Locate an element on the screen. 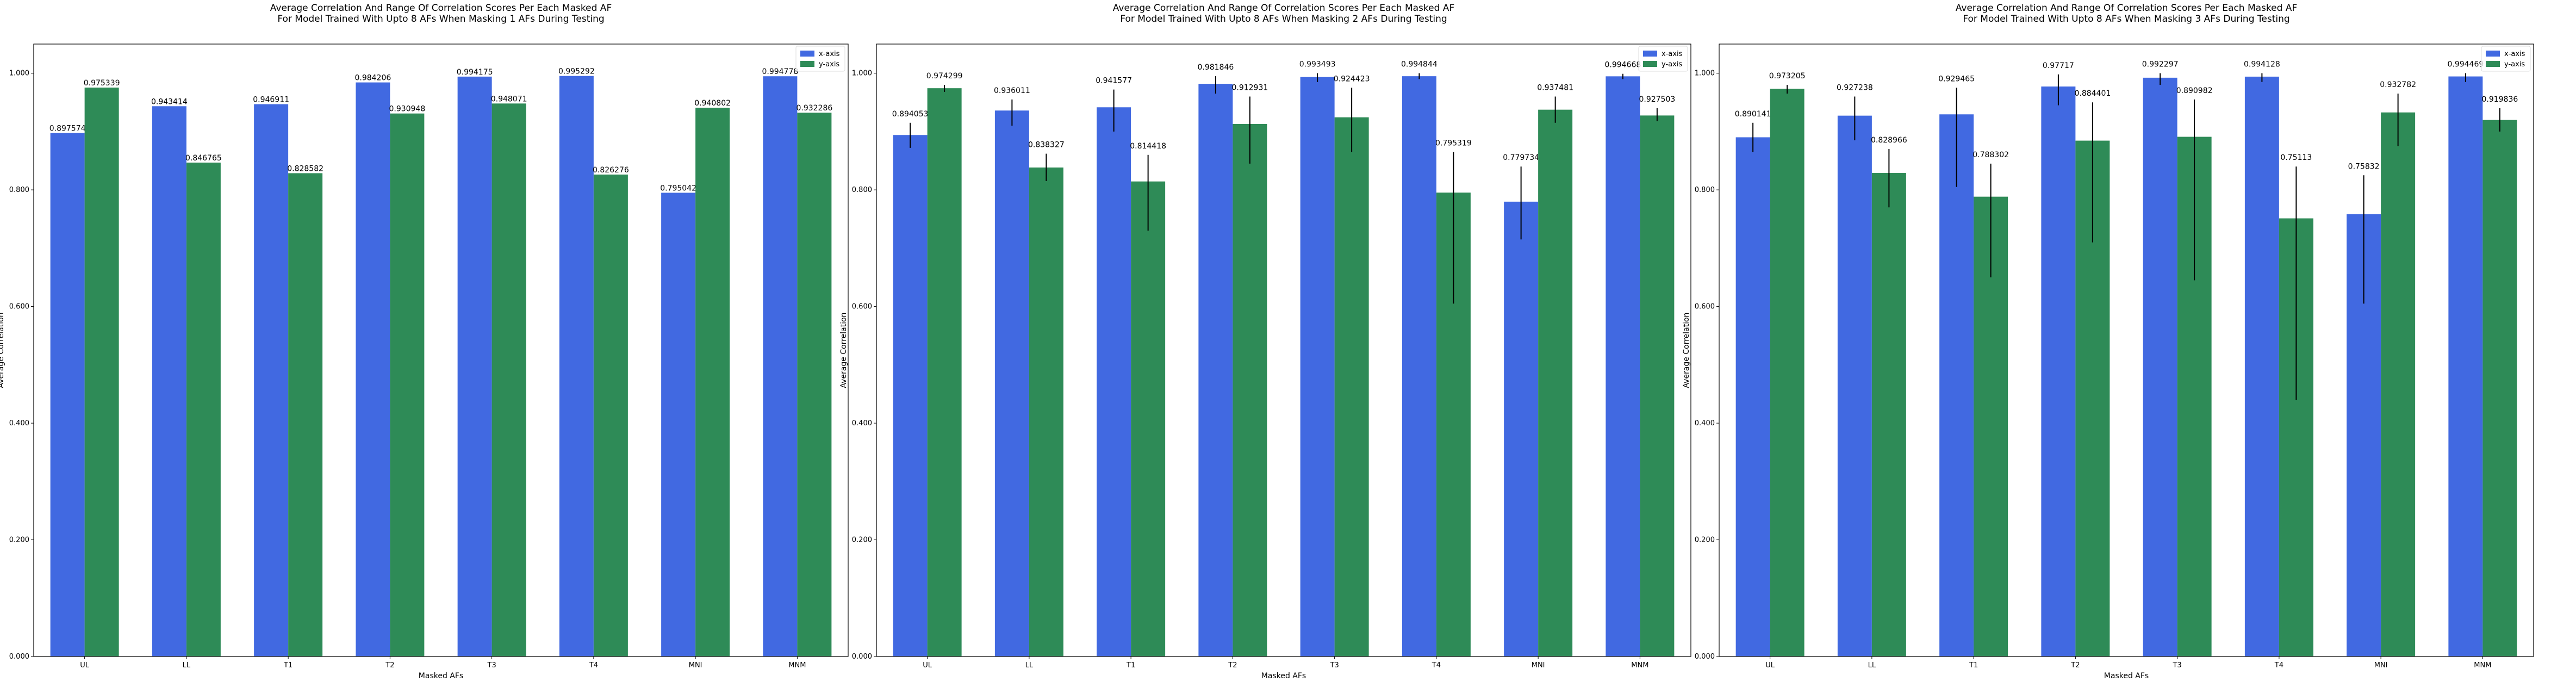 The image size is (2576, 688). value-label-y-axis-LL: 0.828966 is located at coordinates (1889, 140).